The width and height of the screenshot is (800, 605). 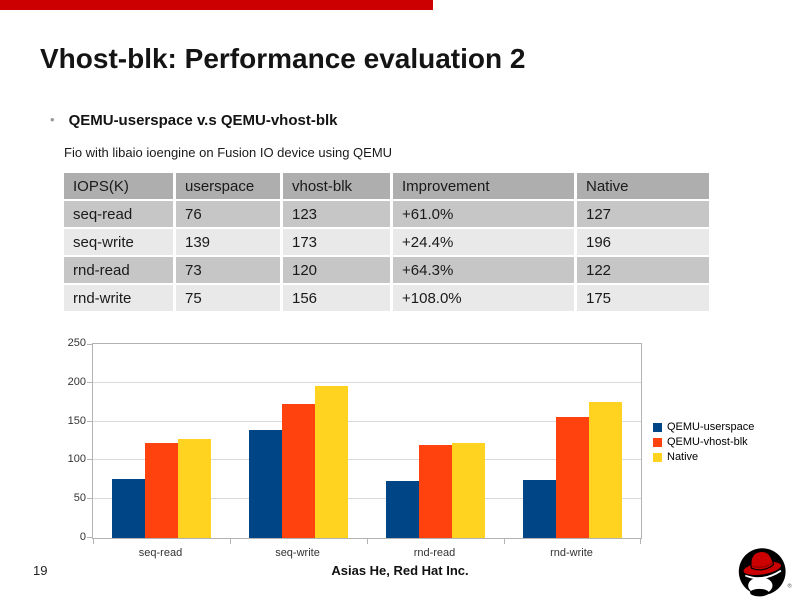 What do you see at coordinates (711, 427) in the screenshot?
I see `legend-label: QEMU-userspace` at bounding box center [711, 427].